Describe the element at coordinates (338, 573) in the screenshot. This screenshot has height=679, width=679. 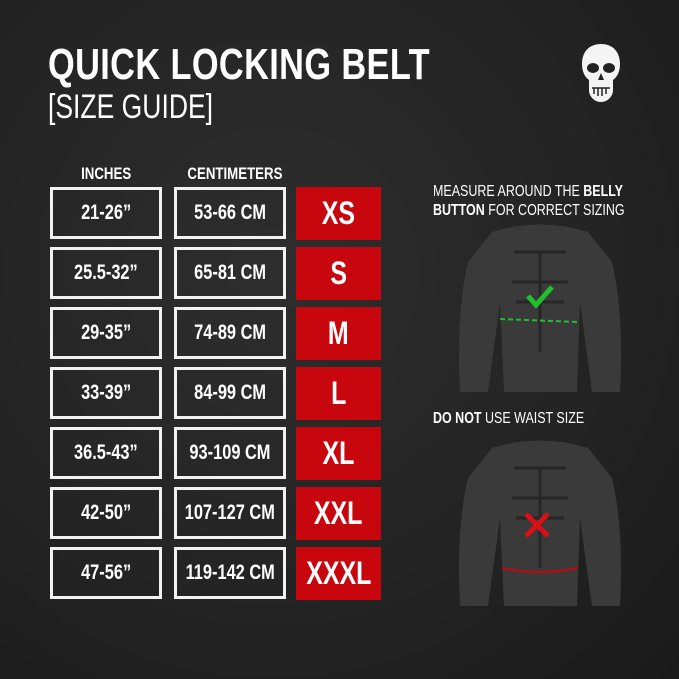
I see `size-label: XXXL` at that location.